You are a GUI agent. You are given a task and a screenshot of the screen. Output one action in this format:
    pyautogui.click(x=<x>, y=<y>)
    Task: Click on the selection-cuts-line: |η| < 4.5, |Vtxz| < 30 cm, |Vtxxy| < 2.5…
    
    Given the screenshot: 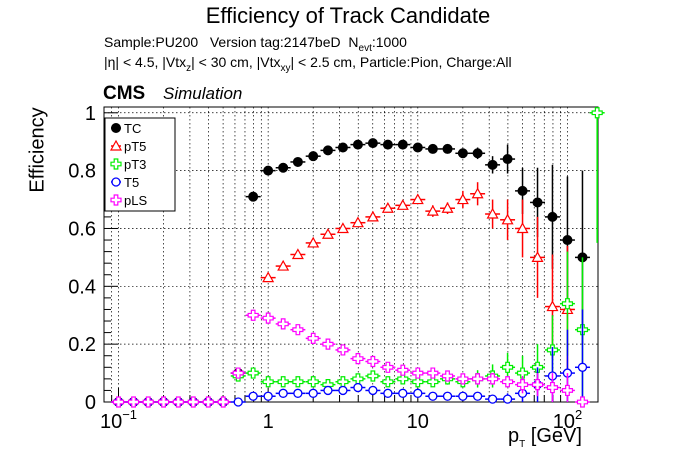 What is the action you would take?
    pyautogui.click(x=308, y=64)
    